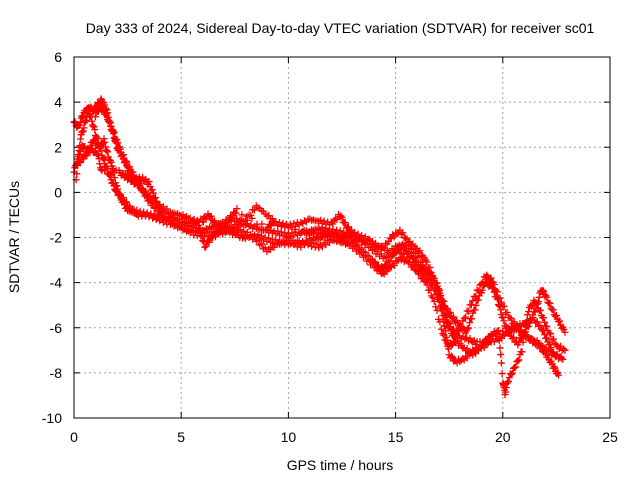 Image resolution: width=640 pixels, height=480 pixels. Describe the element at coordinates (610, 437) in the screenshot. I see `x-tick-label: 25` at that location.